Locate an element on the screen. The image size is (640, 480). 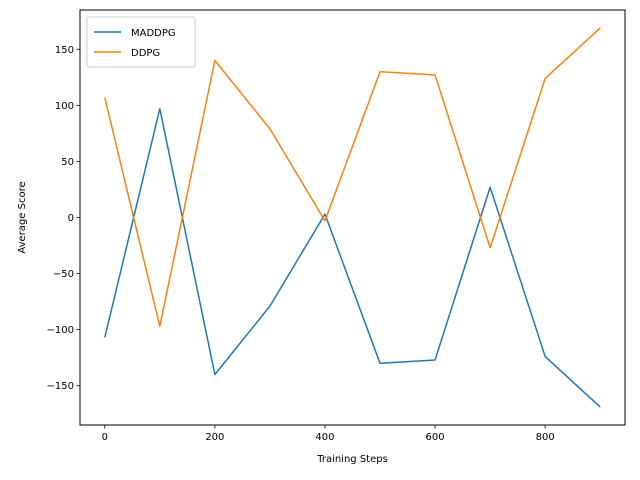
x-tick-label: 600 is located at coordinates (435, 437).